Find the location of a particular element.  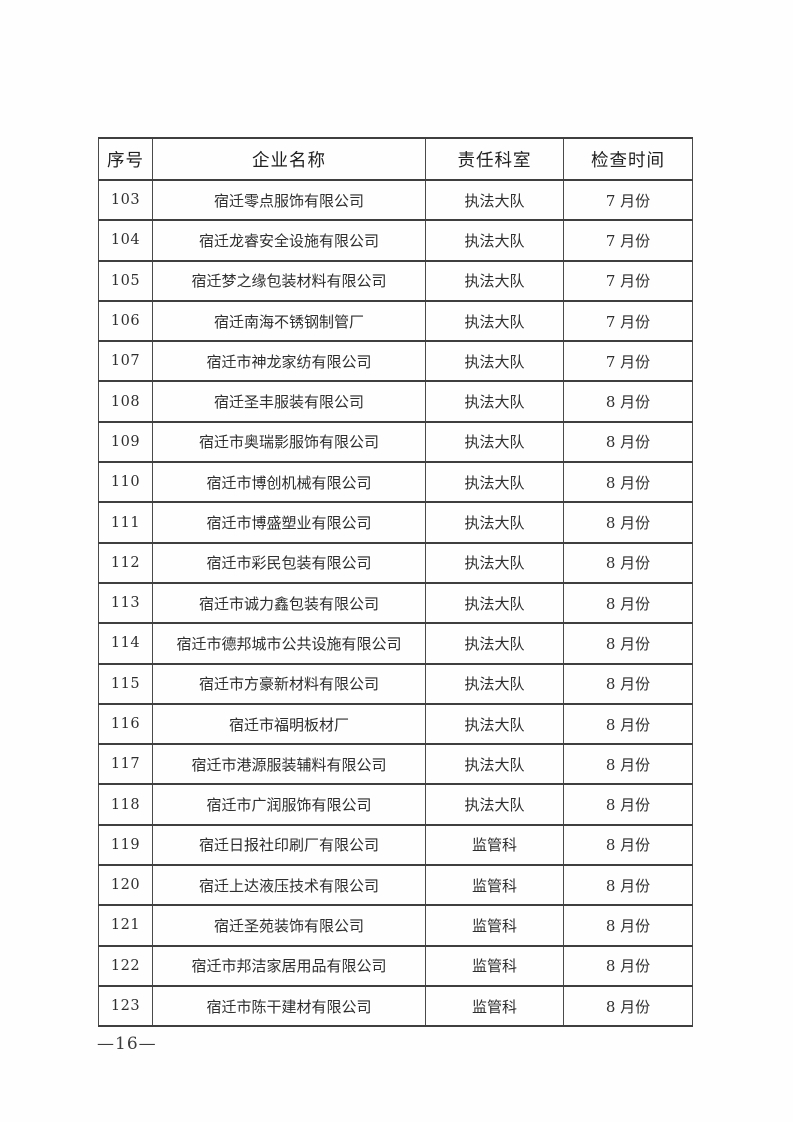

cell-company-name: 宿迁市德邦城市公共设施有限公司 is located at coordinates (289, 643).